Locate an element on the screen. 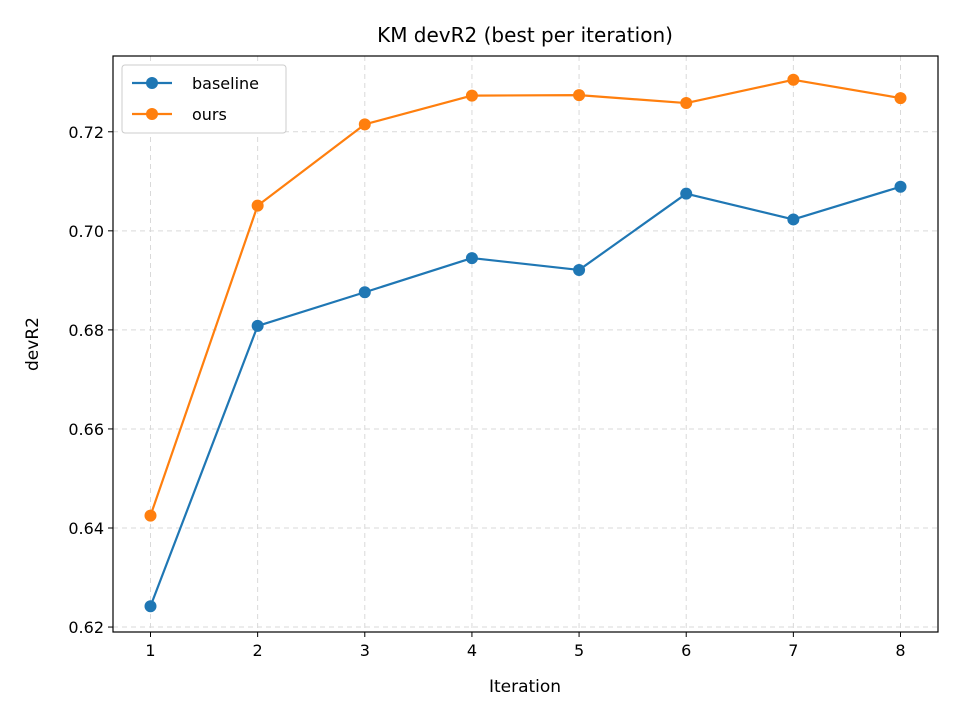 The width and height of the screenshot is (960, 720). x-tick-label: 1 is located at coordinates (150, 650).